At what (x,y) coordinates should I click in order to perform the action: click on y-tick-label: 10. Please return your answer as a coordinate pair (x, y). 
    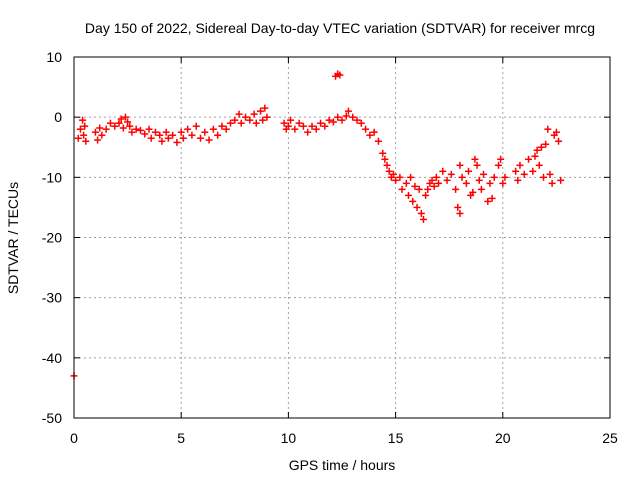
    Looking at the image, I should click on (54, 57).